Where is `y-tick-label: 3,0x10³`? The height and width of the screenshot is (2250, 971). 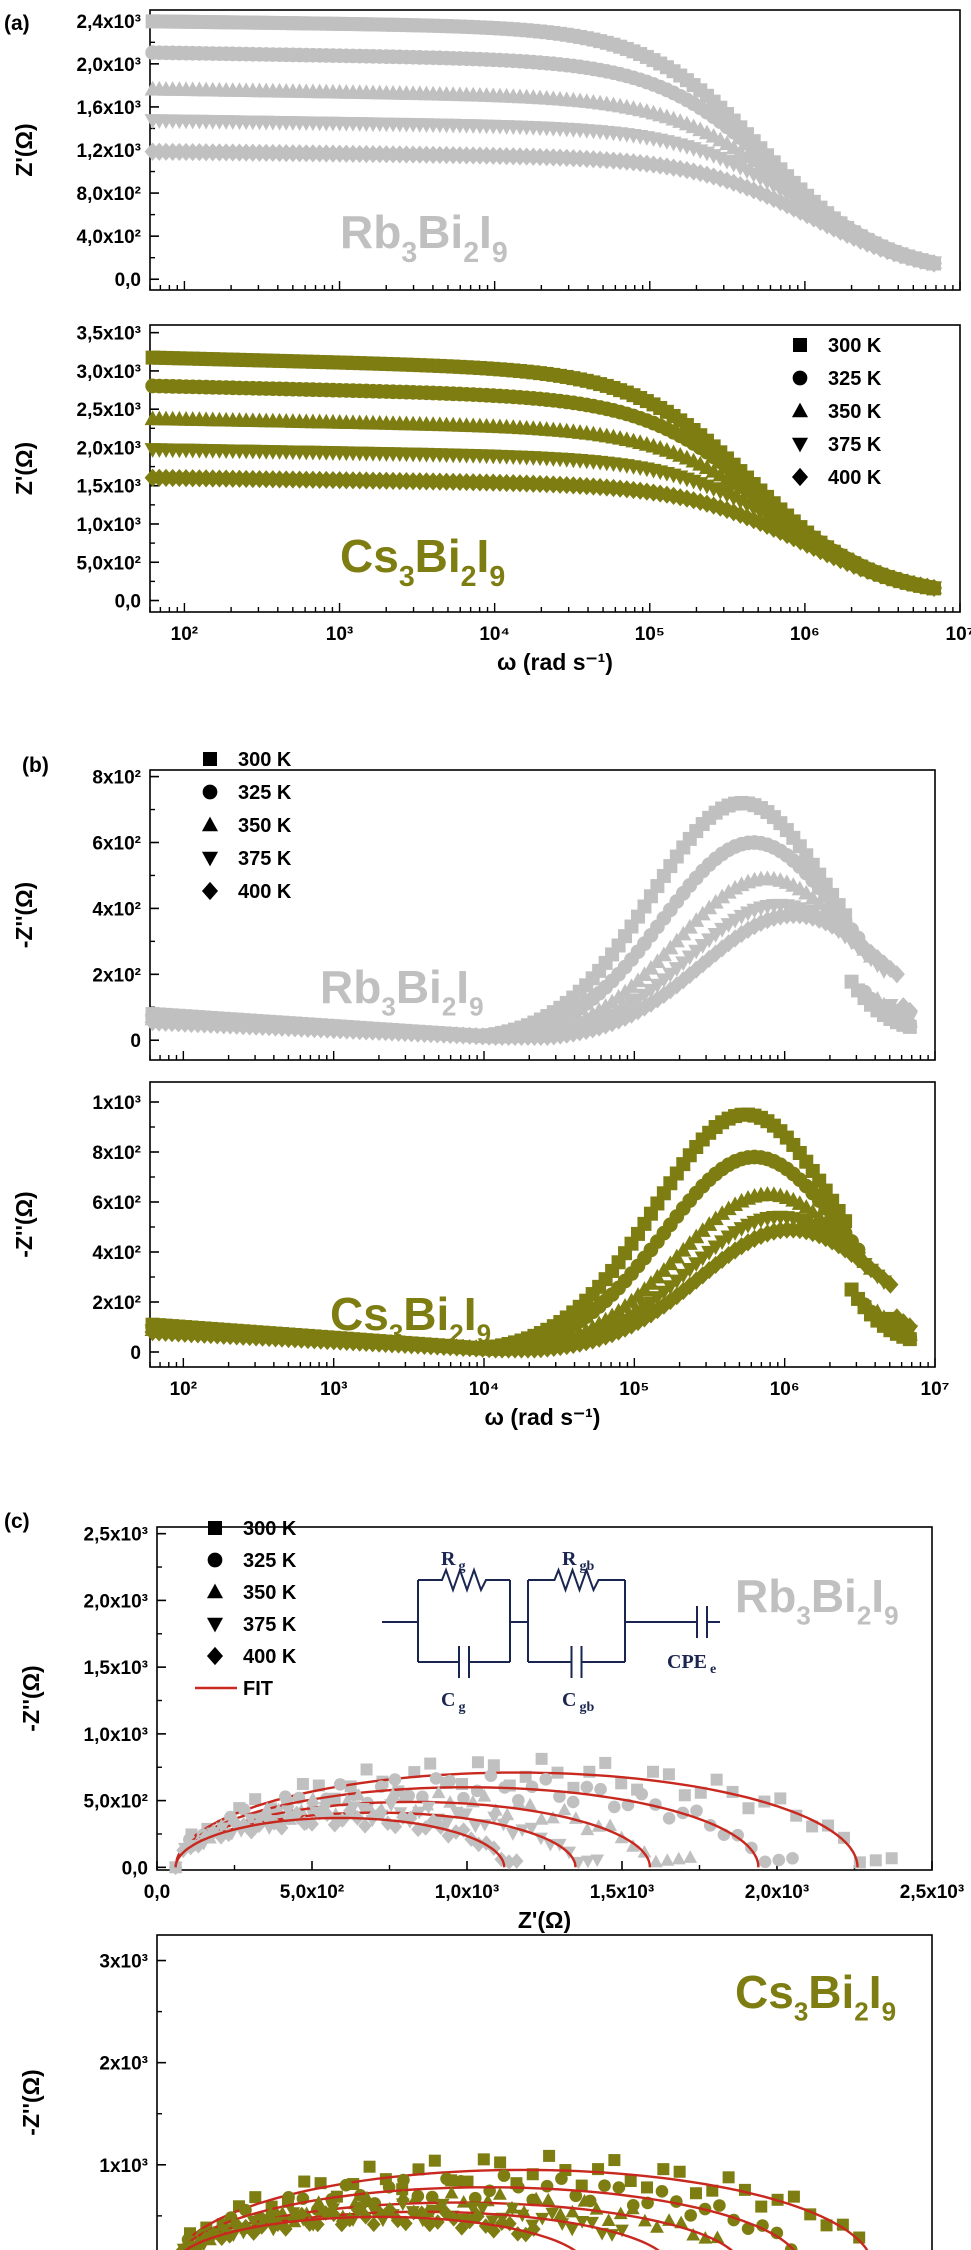
y-tick-label: 3,0x10³ is located at coordinates (109, 372).